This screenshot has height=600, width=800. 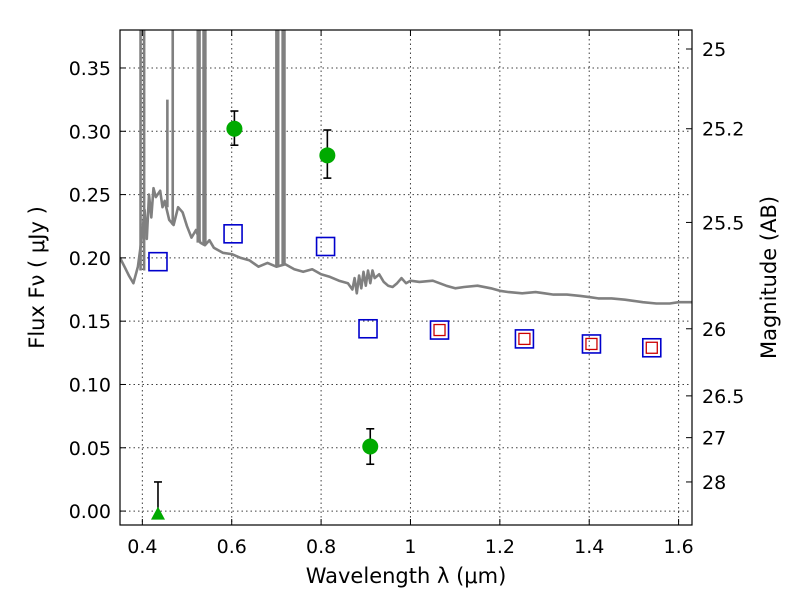 I want to click on model-spectrum-line, so click(x=406, y=245).